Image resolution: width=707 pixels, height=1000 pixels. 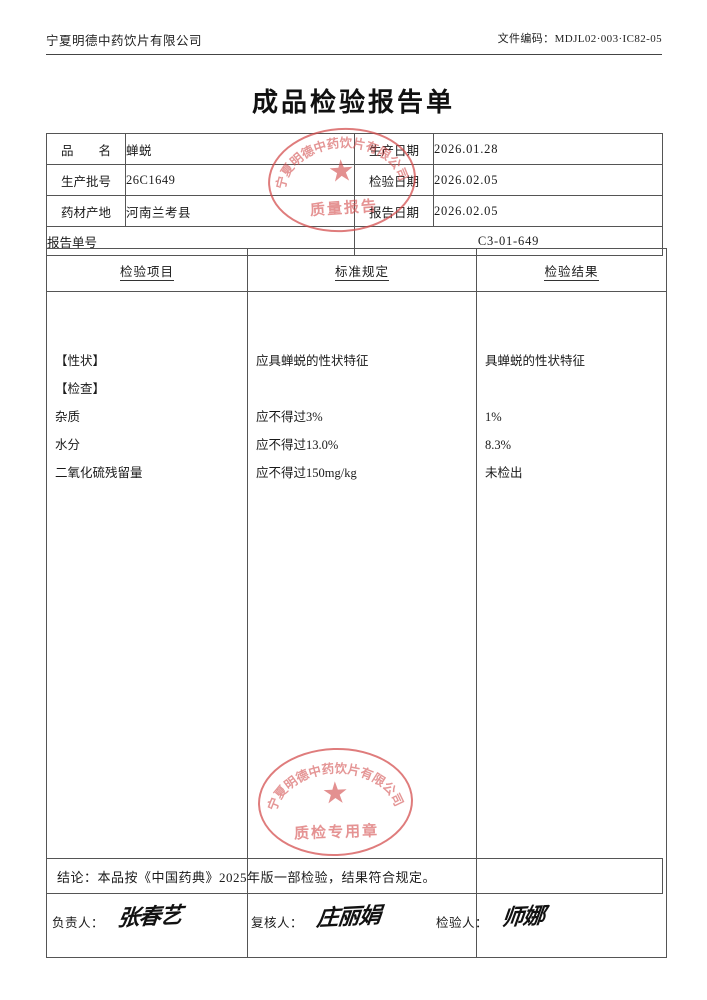 What do you see at coordinates (240, 149) in the screenshot?
I see `product-name-value: 蝉蜕` at bounding box center [240, 149].